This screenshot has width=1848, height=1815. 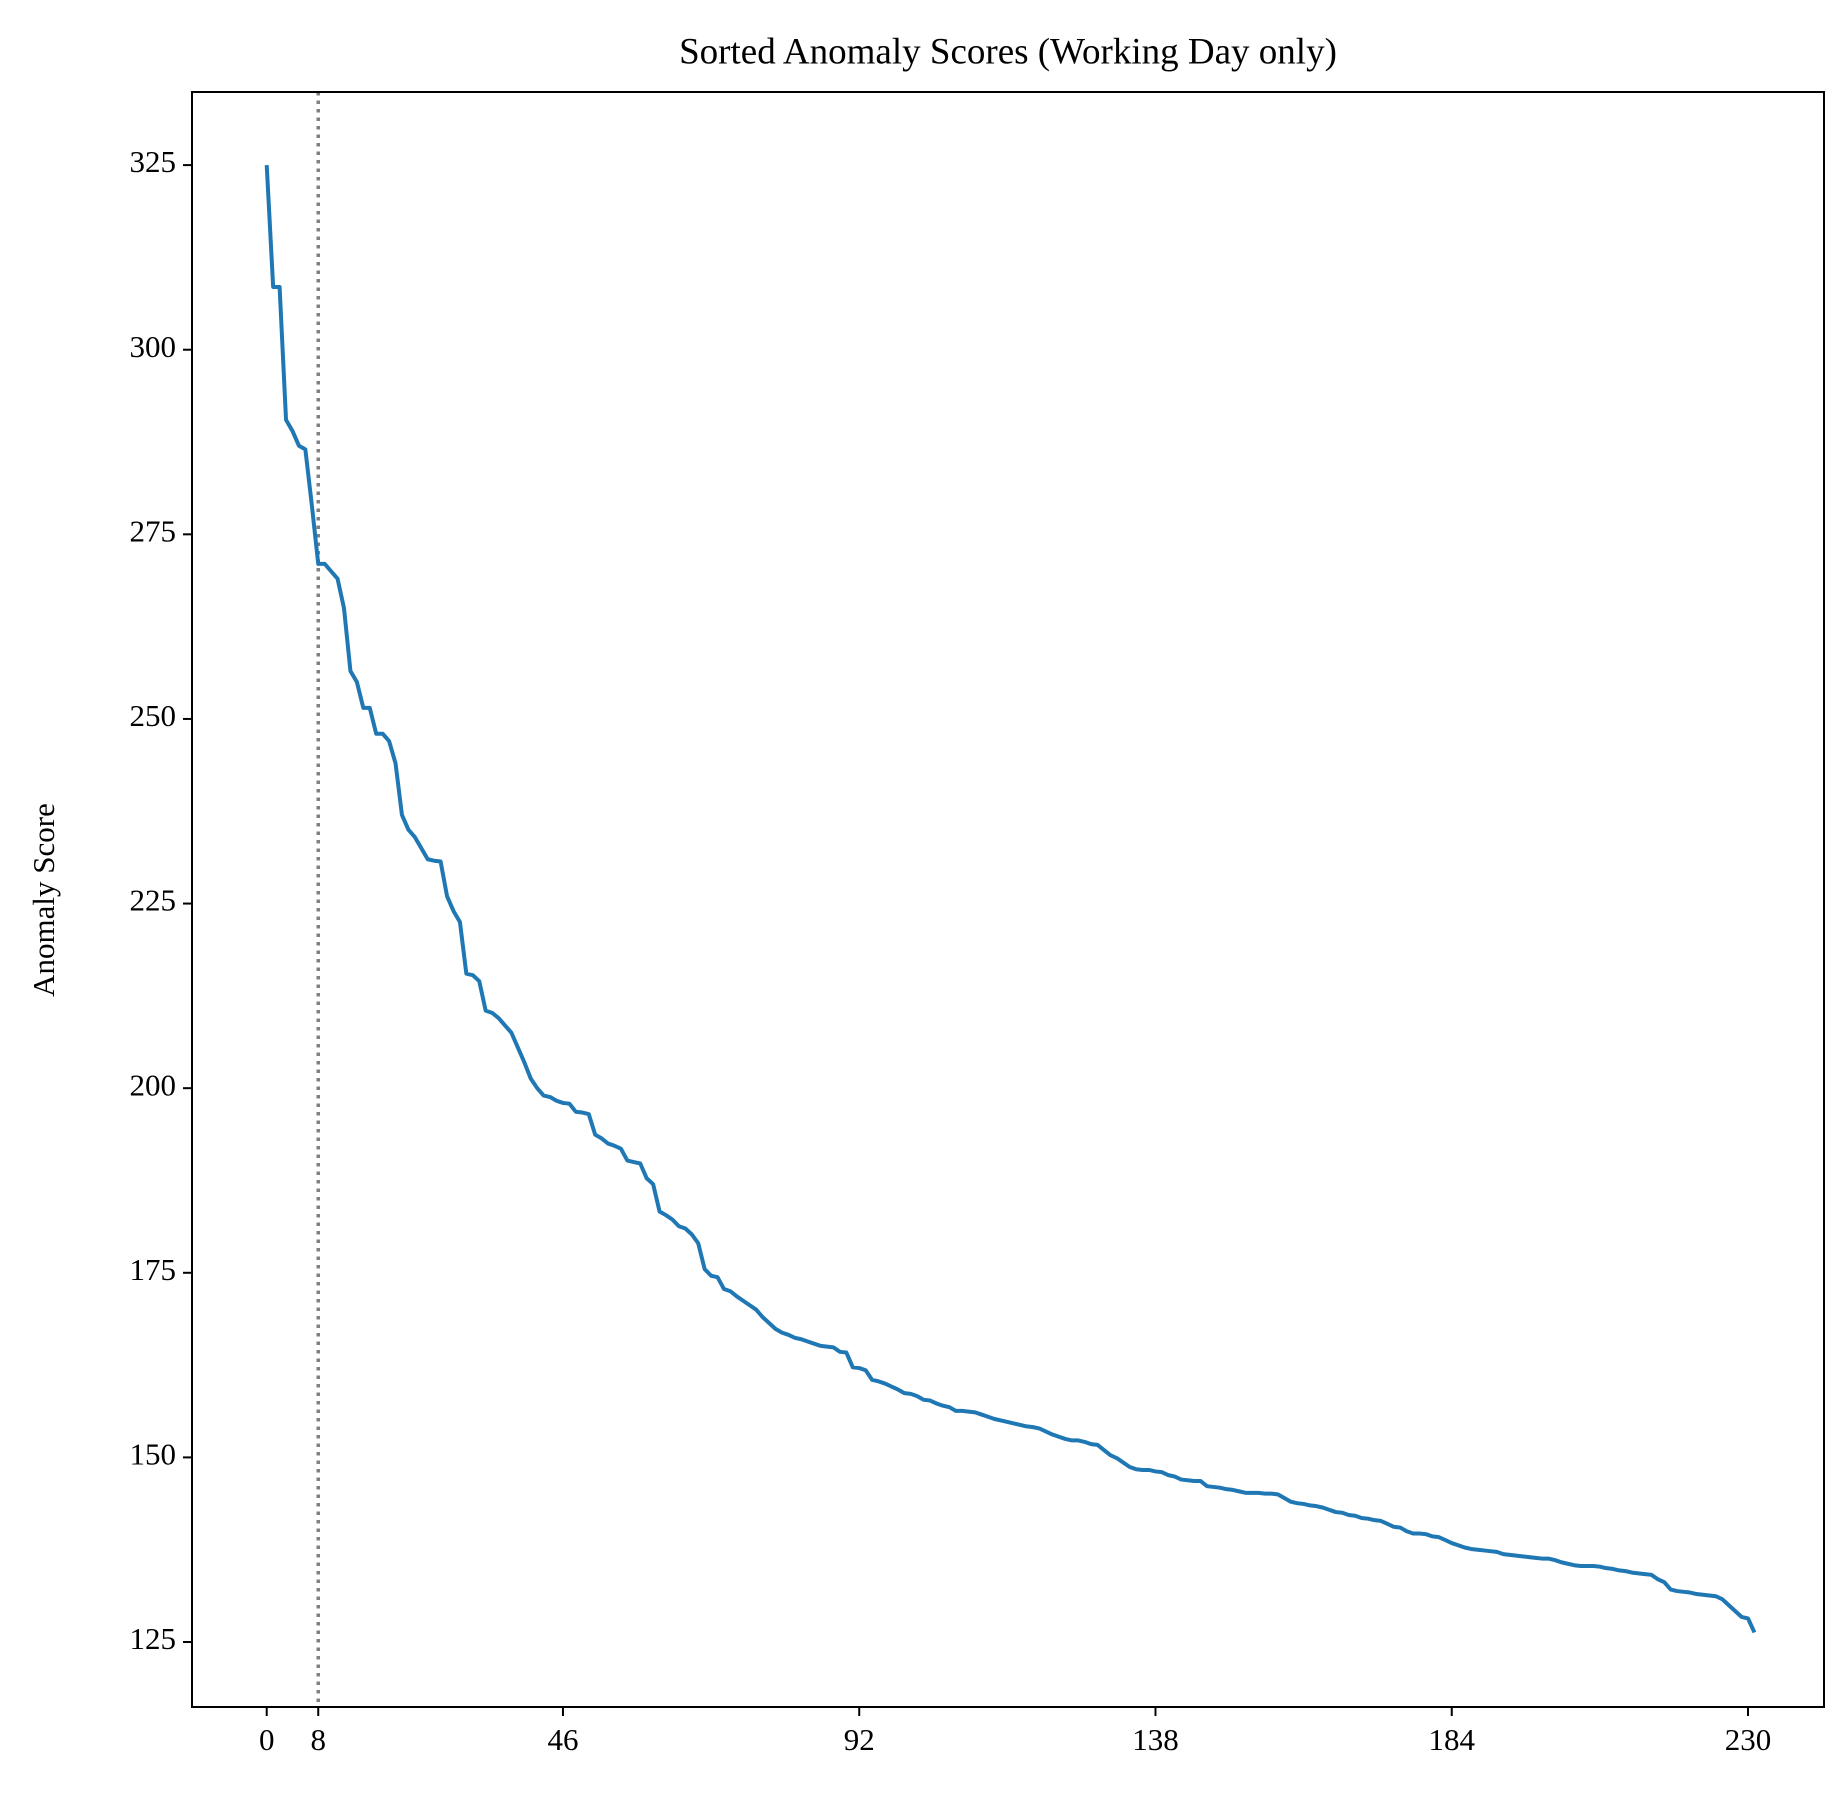 I want to click on x-tick-label: 138, so click(x=1155, y=1739).